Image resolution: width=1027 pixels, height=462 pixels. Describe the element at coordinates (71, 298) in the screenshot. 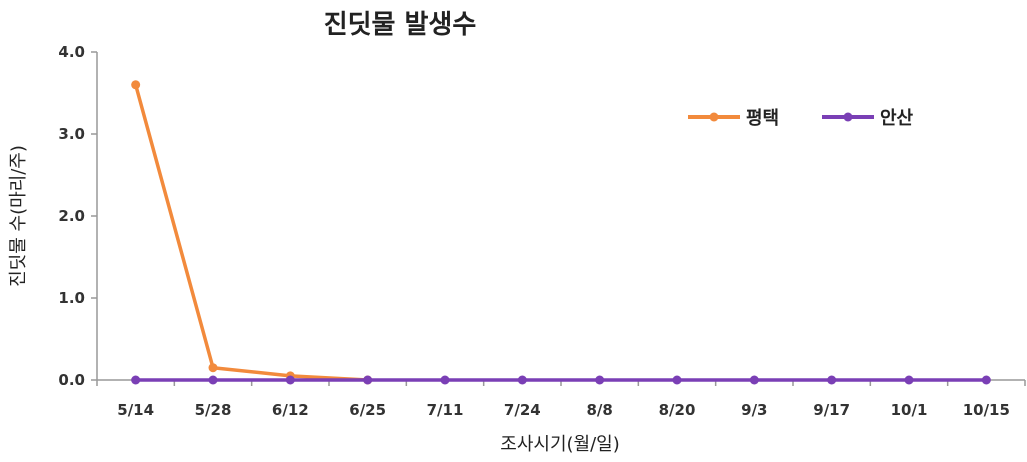

I see `y-tick-label: 1.0` at that location.